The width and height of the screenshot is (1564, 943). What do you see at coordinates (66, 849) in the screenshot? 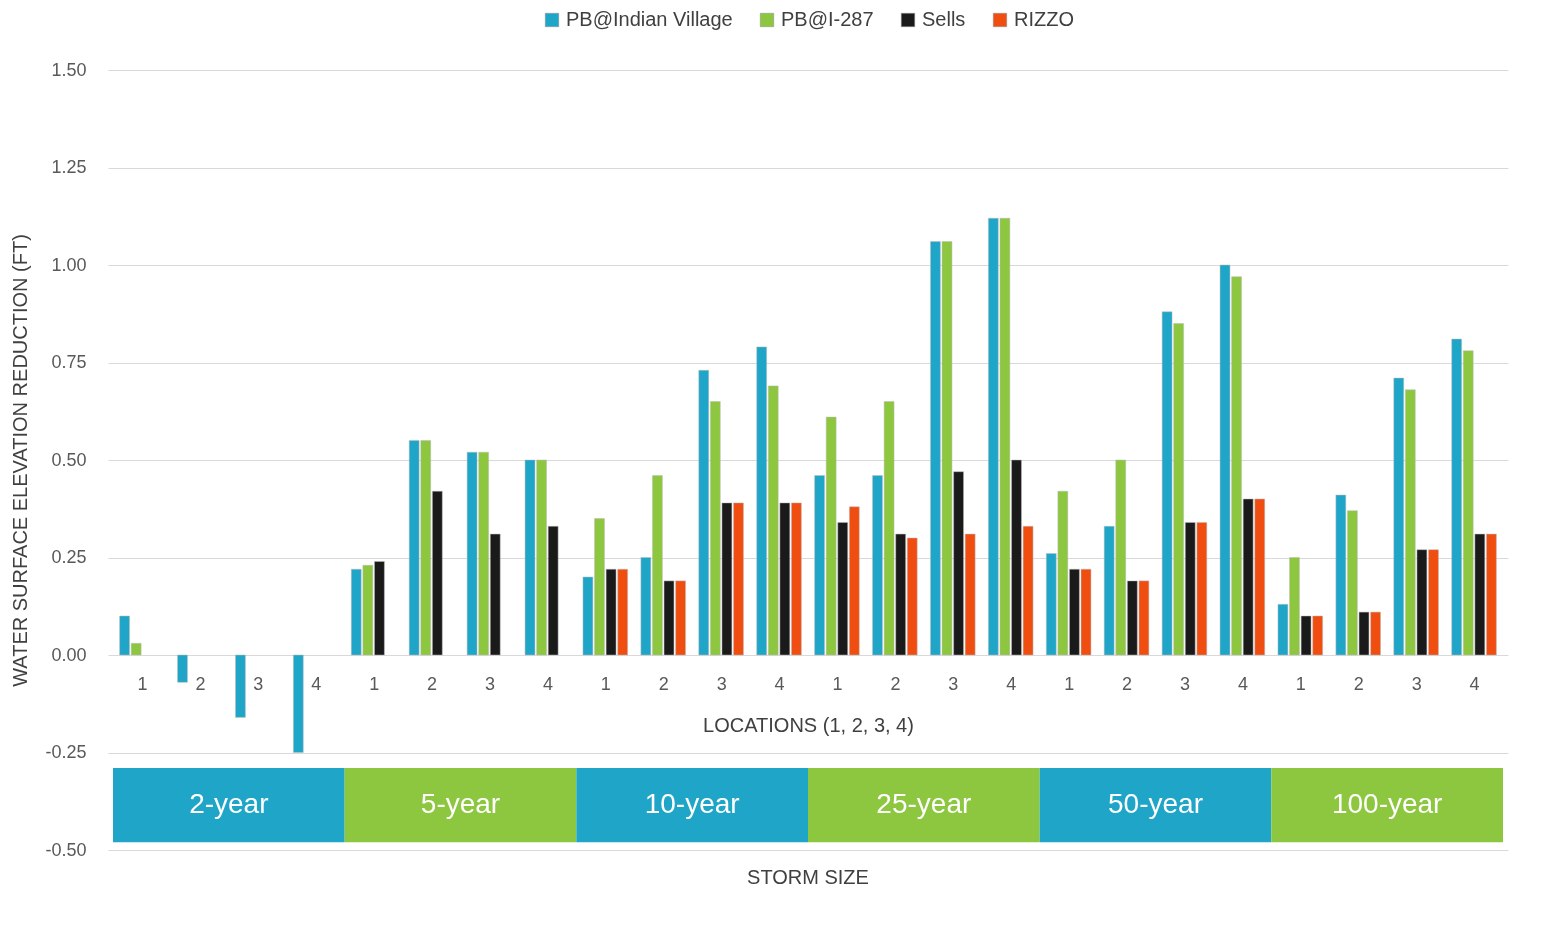
I see `y-tick-label: -0.50` at bounding box center [66, 849].